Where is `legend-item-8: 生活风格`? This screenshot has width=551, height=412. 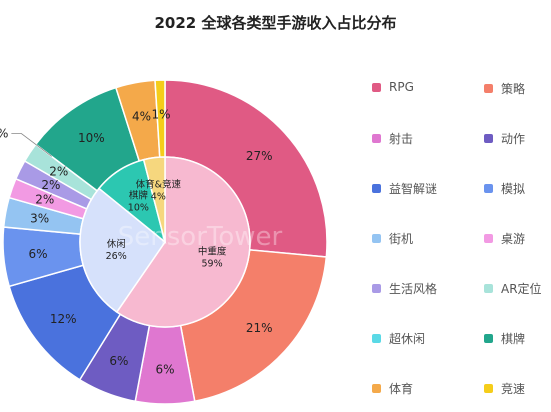 legend-item-8: 生活风格 is located at coordinates (404, 288).